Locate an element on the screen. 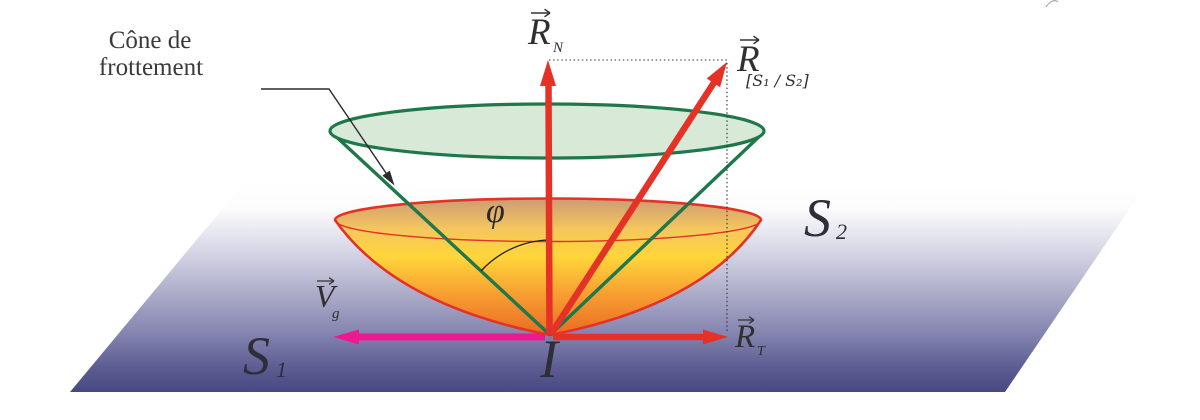 The width and height of the screenshot is (1200, 420). caption-line-1: Cône de is located at coordinates (150, 40).